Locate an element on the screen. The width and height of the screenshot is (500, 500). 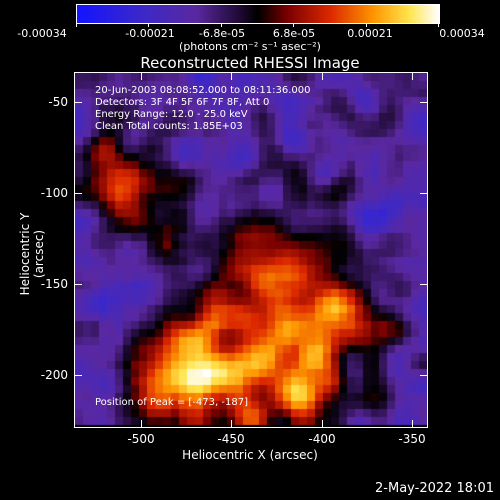
colorbar-label: 0.00034 is located at coordinates (462, 33).